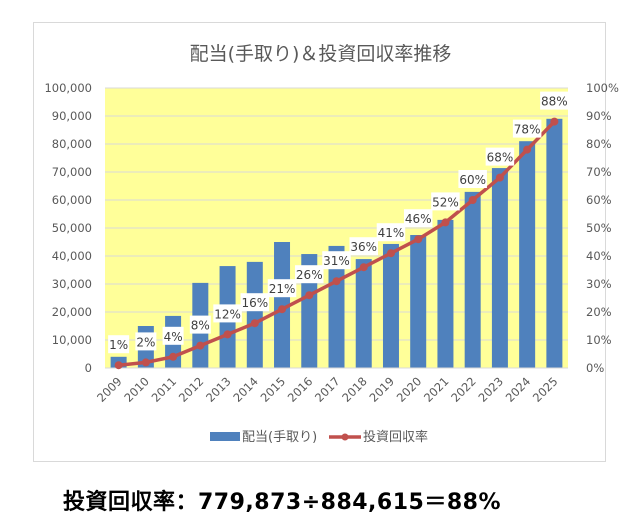  I want to click on x-tick-label: 2023, so click(490, 389).